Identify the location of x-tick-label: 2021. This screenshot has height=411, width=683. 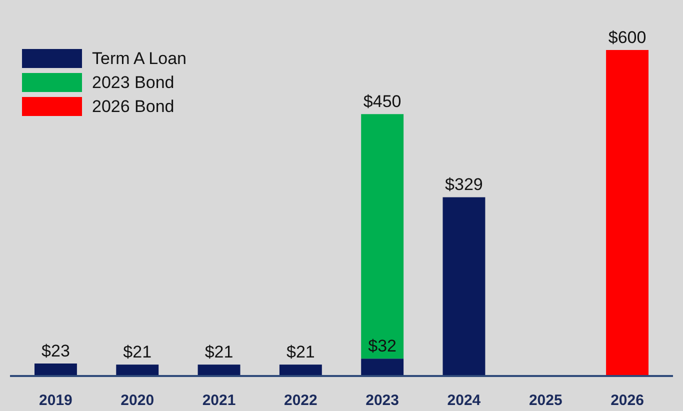
(219, 400).